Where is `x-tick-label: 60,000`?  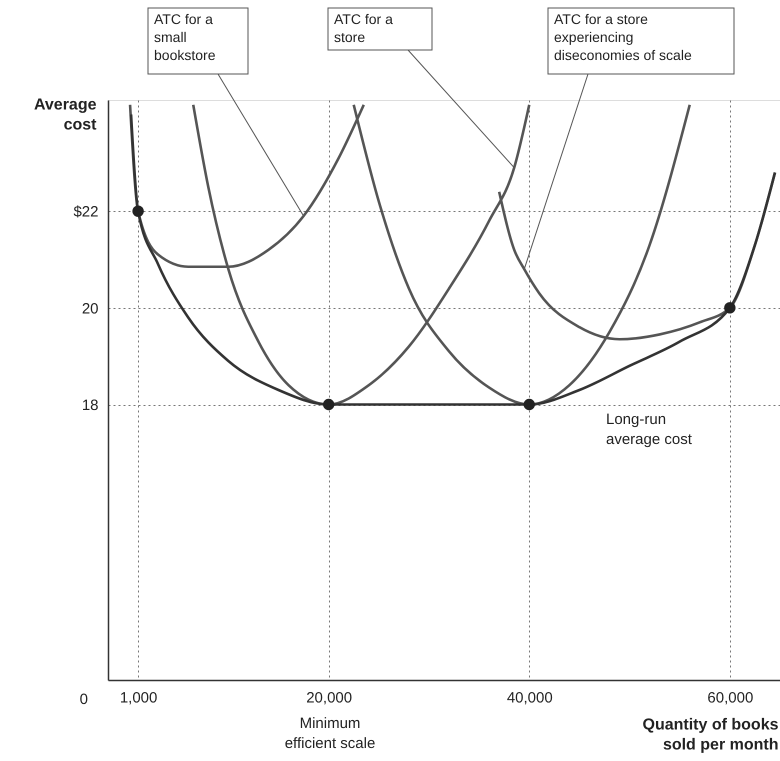 x-tick-label: 60,000 is located at coordinates (730, 698).